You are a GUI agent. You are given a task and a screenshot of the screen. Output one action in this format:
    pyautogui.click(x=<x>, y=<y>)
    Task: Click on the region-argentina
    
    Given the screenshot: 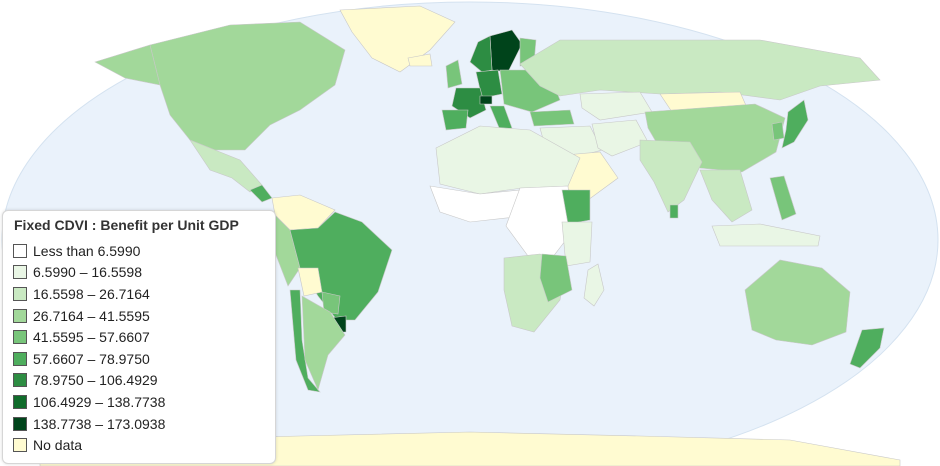 What is the action you would take?
    pyautogui.click(x=323, y=343)
    